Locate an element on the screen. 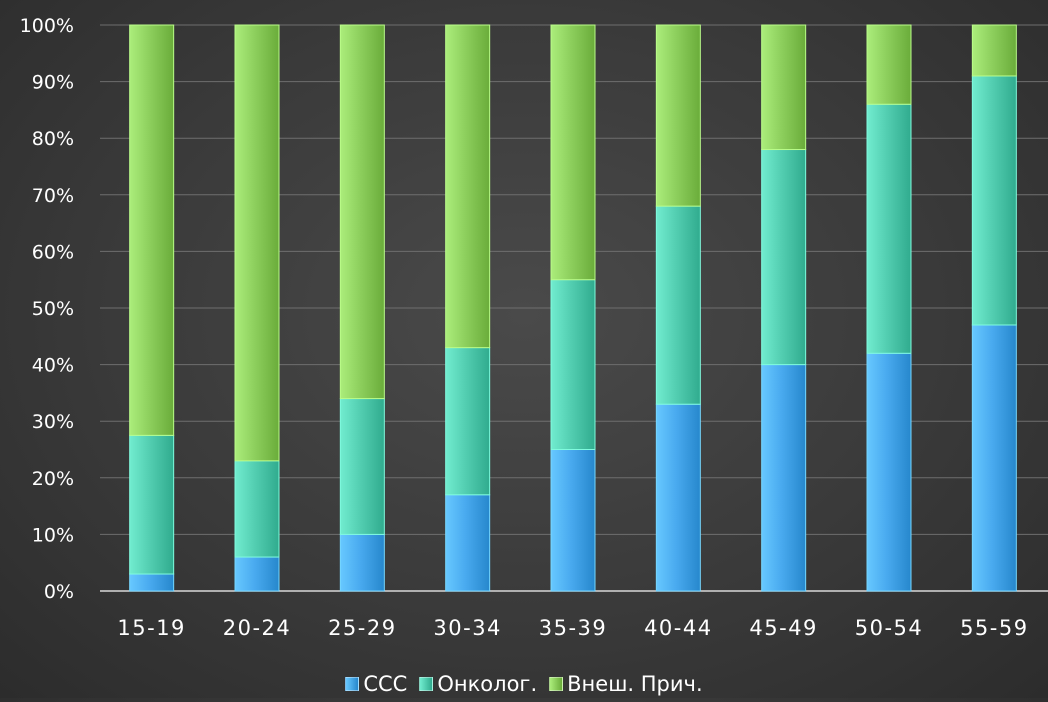 The height and width of the screenshot is (702, 1048). y-tick-label: 90% is located at coordinates (53, 83).